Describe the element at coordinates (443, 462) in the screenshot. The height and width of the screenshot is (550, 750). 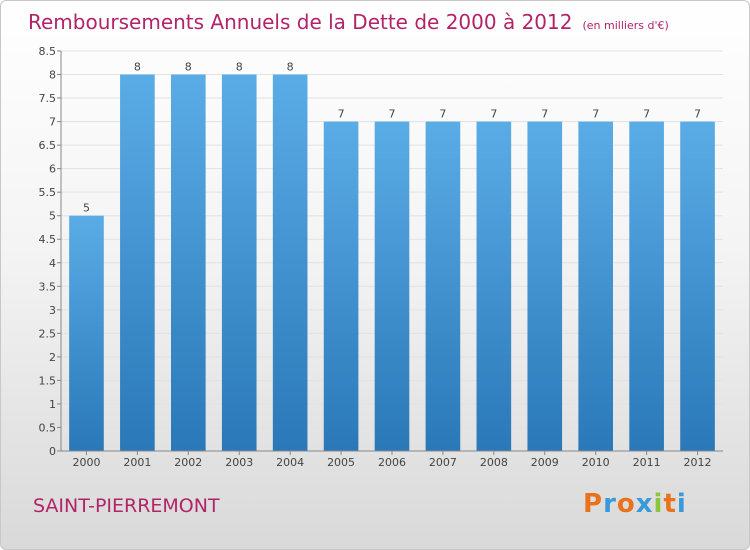
I see `x-tick-label: 2007` at that location.